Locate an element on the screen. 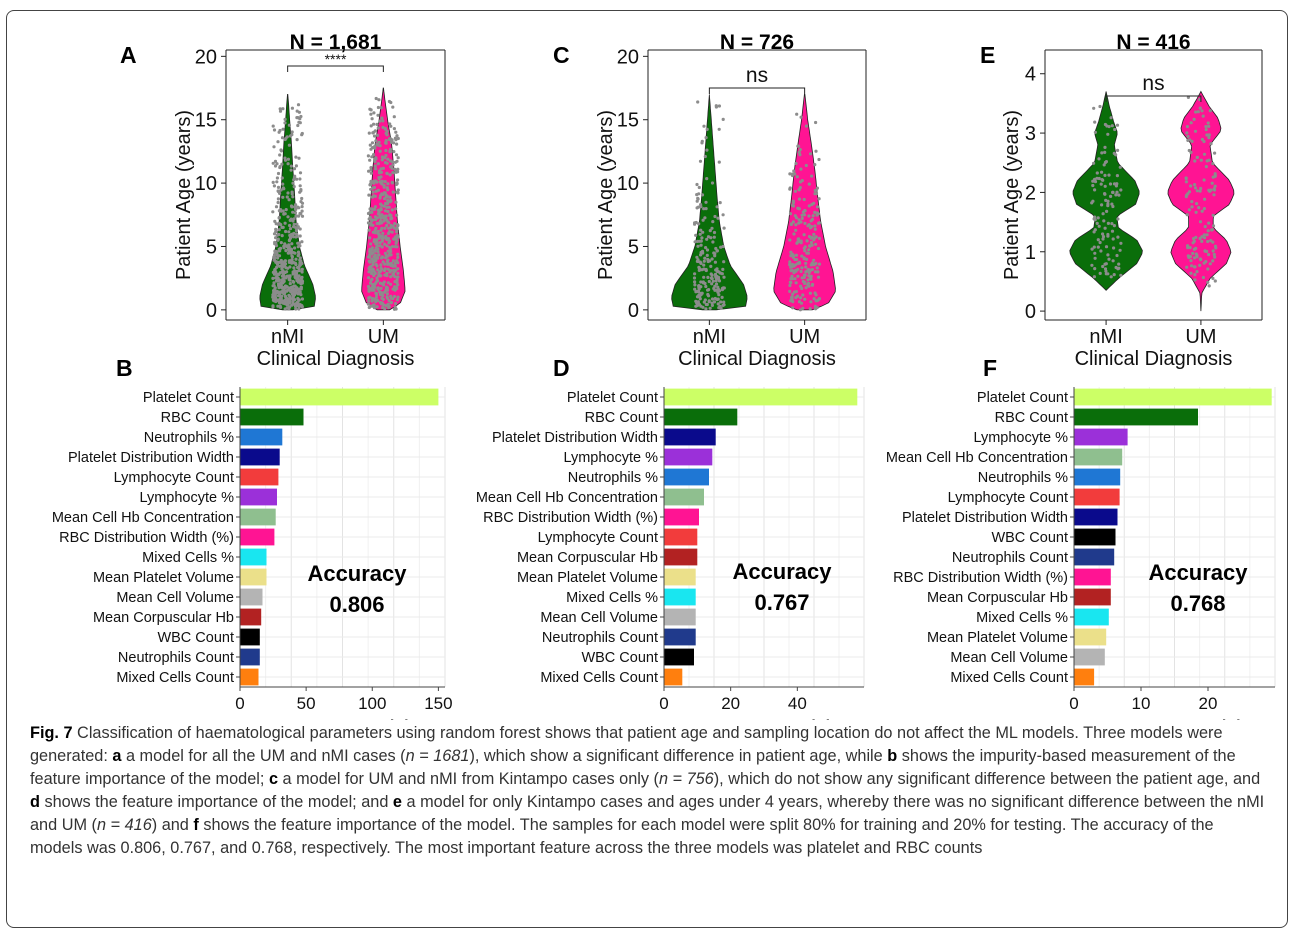 This screenshot has height=936, width=1292. significance-label: **** is located at coordinates (336, 59).